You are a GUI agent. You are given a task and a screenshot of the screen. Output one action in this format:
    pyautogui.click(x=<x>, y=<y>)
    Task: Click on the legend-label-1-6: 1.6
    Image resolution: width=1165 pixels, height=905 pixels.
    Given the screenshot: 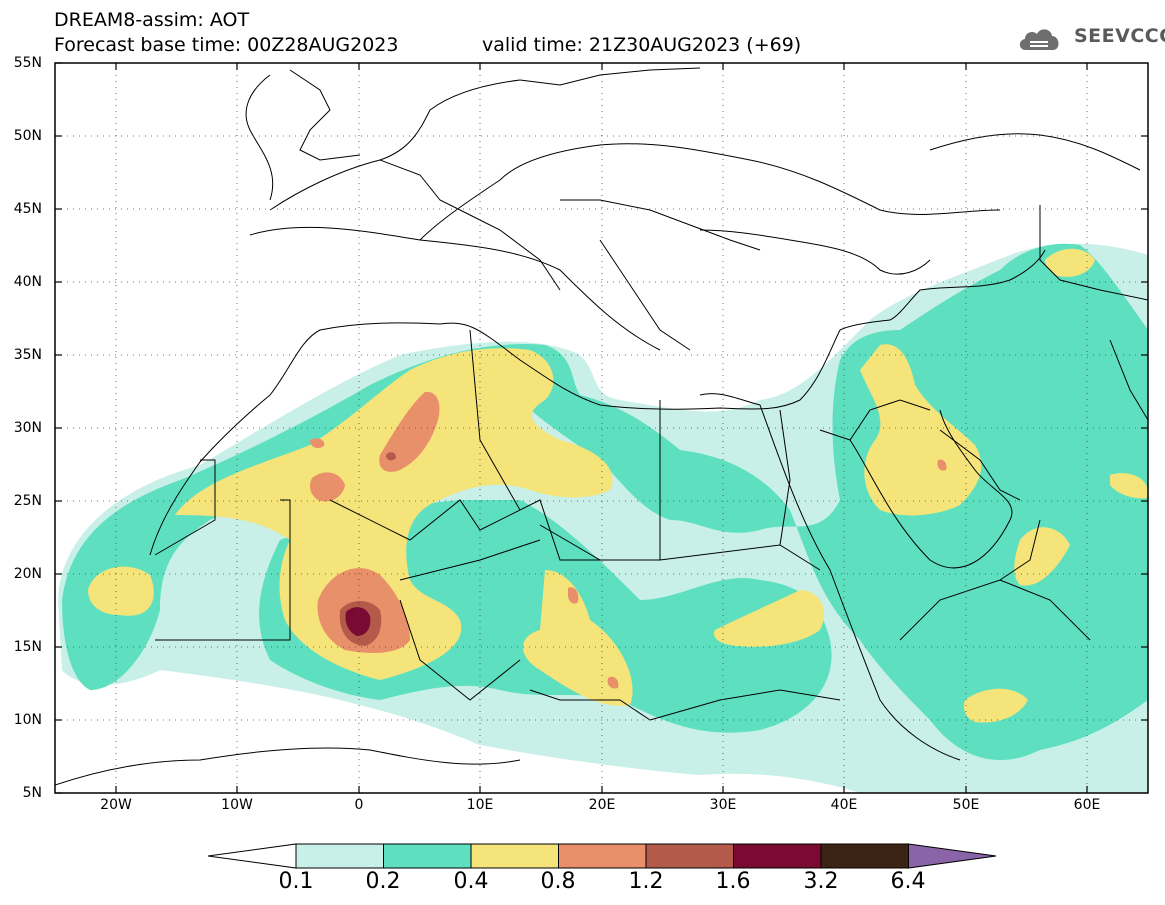 What is the action you would take?
    pyautogui.click(x=733, y=881)
    